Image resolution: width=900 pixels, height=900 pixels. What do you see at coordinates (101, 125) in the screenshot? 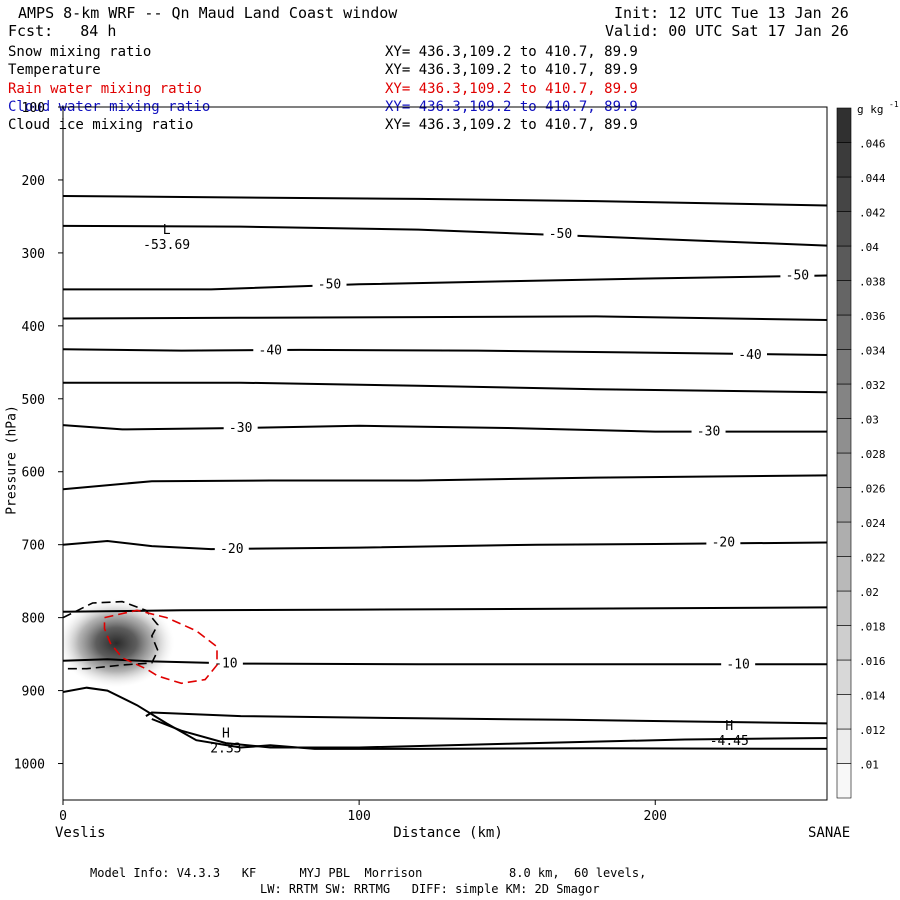
I see `field-name-cloud-ice: Cloud ice mixing ratio` at bounding box center [101, 125].